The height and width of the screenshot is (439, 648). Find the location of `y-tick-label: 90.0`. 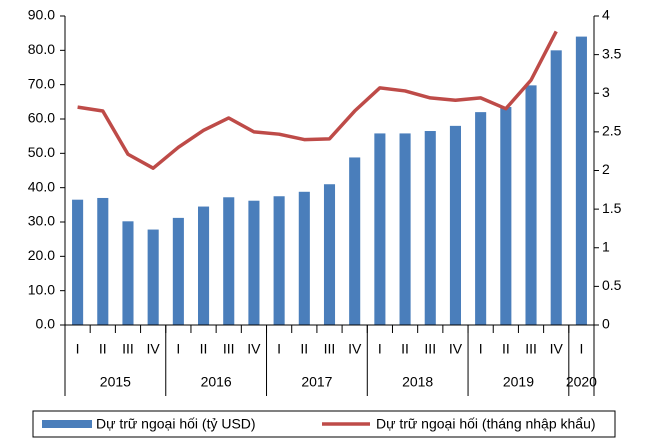

y-tick-label: 90.0 is located at coordinates (41, 15).